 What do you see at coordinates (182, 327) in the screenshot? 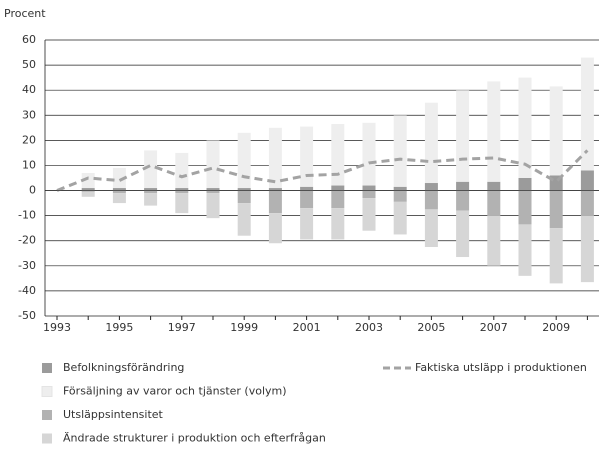
I see `x-tick-label: 1997` at bounding box center [182, 327].